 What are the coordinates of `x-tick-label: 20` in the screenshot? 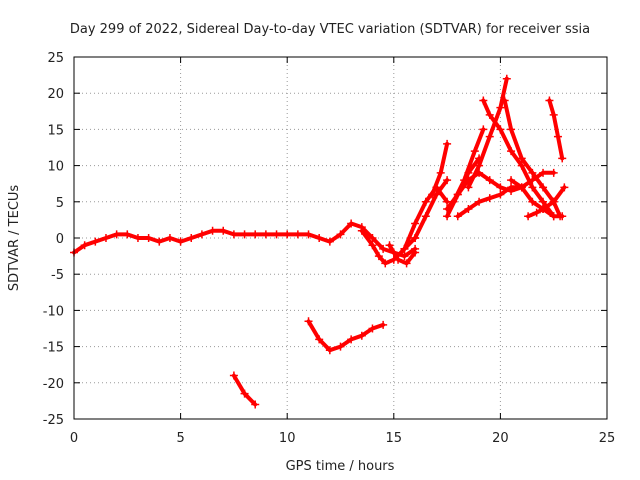 It's located at (500, 438).